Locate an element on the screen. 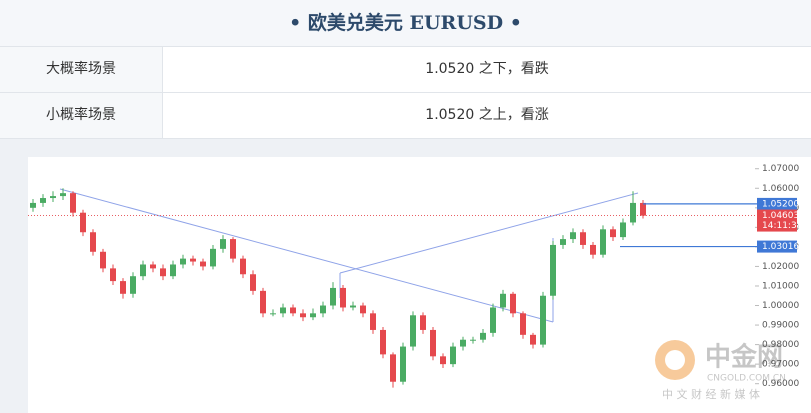  y-tick-label: 0.98000 is located at coordinates (780, 345).